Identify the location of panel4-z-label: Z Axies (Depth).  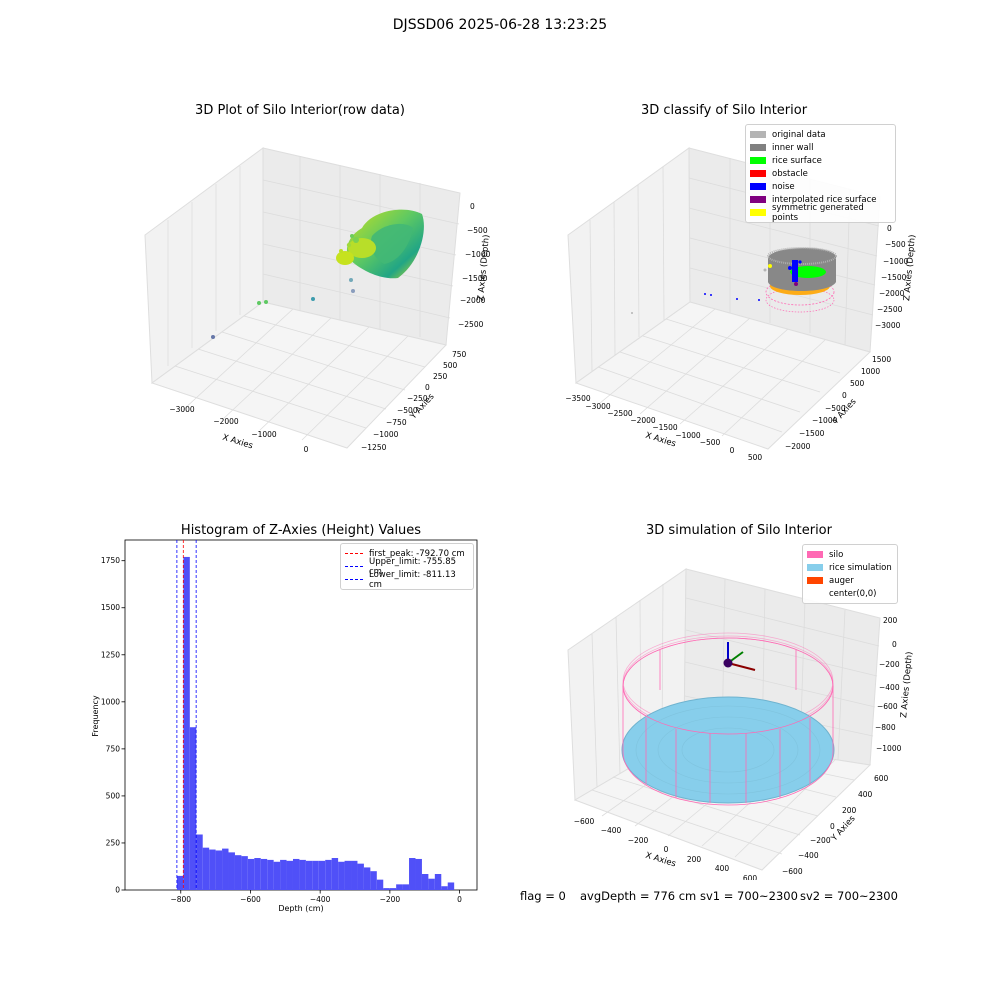
(907, 684).